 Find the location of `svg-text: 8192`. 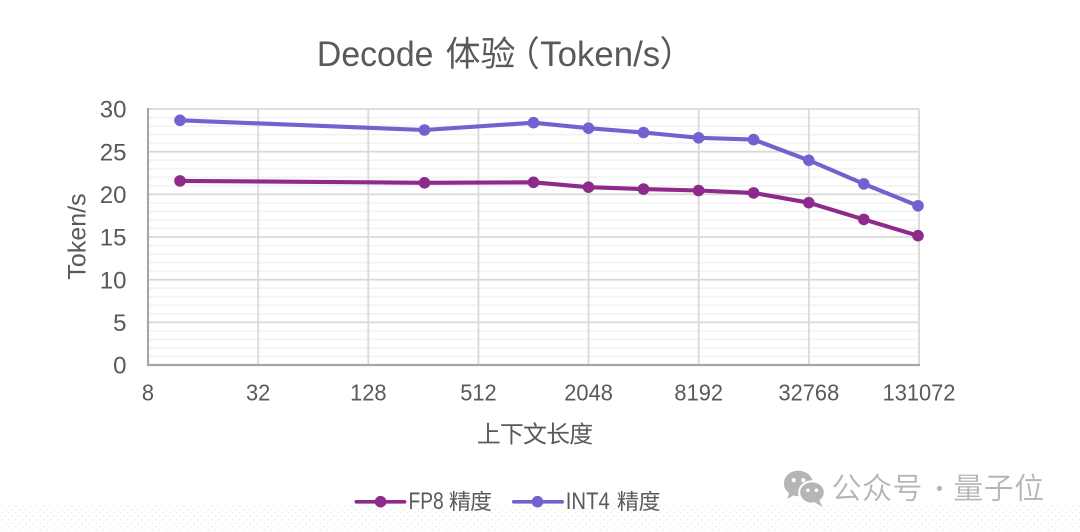

svg-text: 8192 is located at coordinates (698, 393).